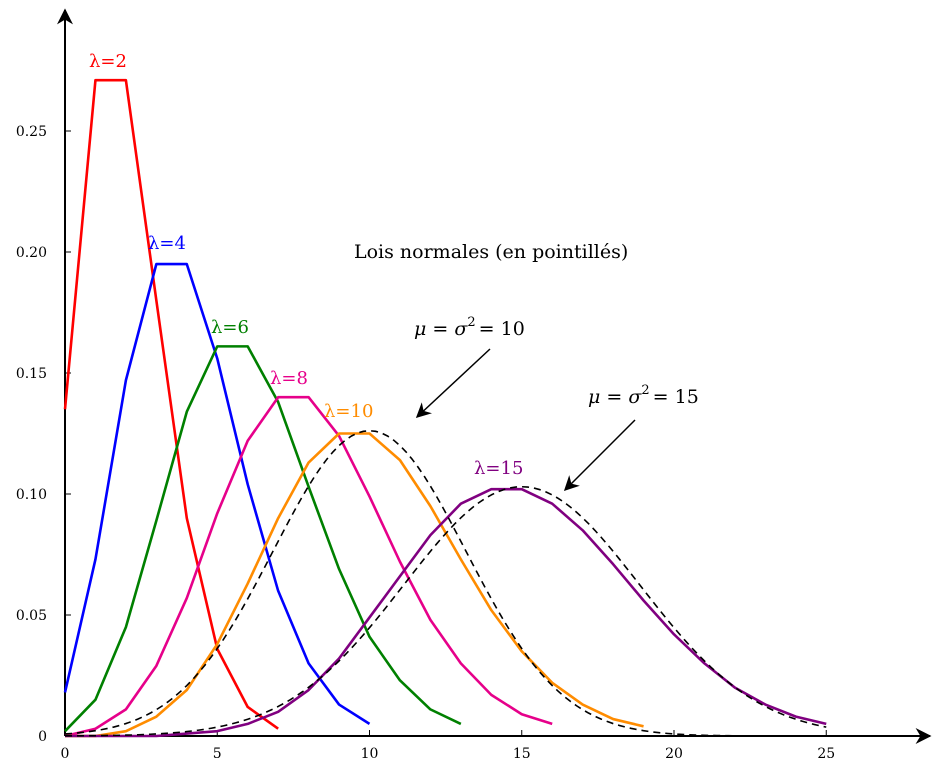 This screenshot has width=935, height=772. What do you see at coordinates (217, 754) in the screenshot?
I see `x-tick-label: 5` at bounding box center [217, 754].